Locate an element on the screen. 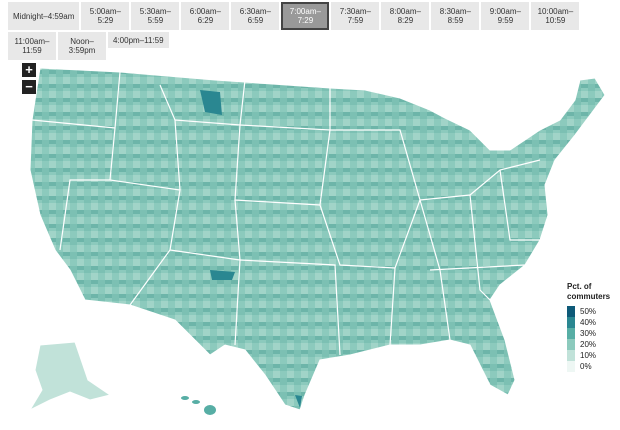 Image resolution: width=620 pixels, height=430 pixels. time-button: 4:00pm–11:59 is located at coordinates (138, 40).